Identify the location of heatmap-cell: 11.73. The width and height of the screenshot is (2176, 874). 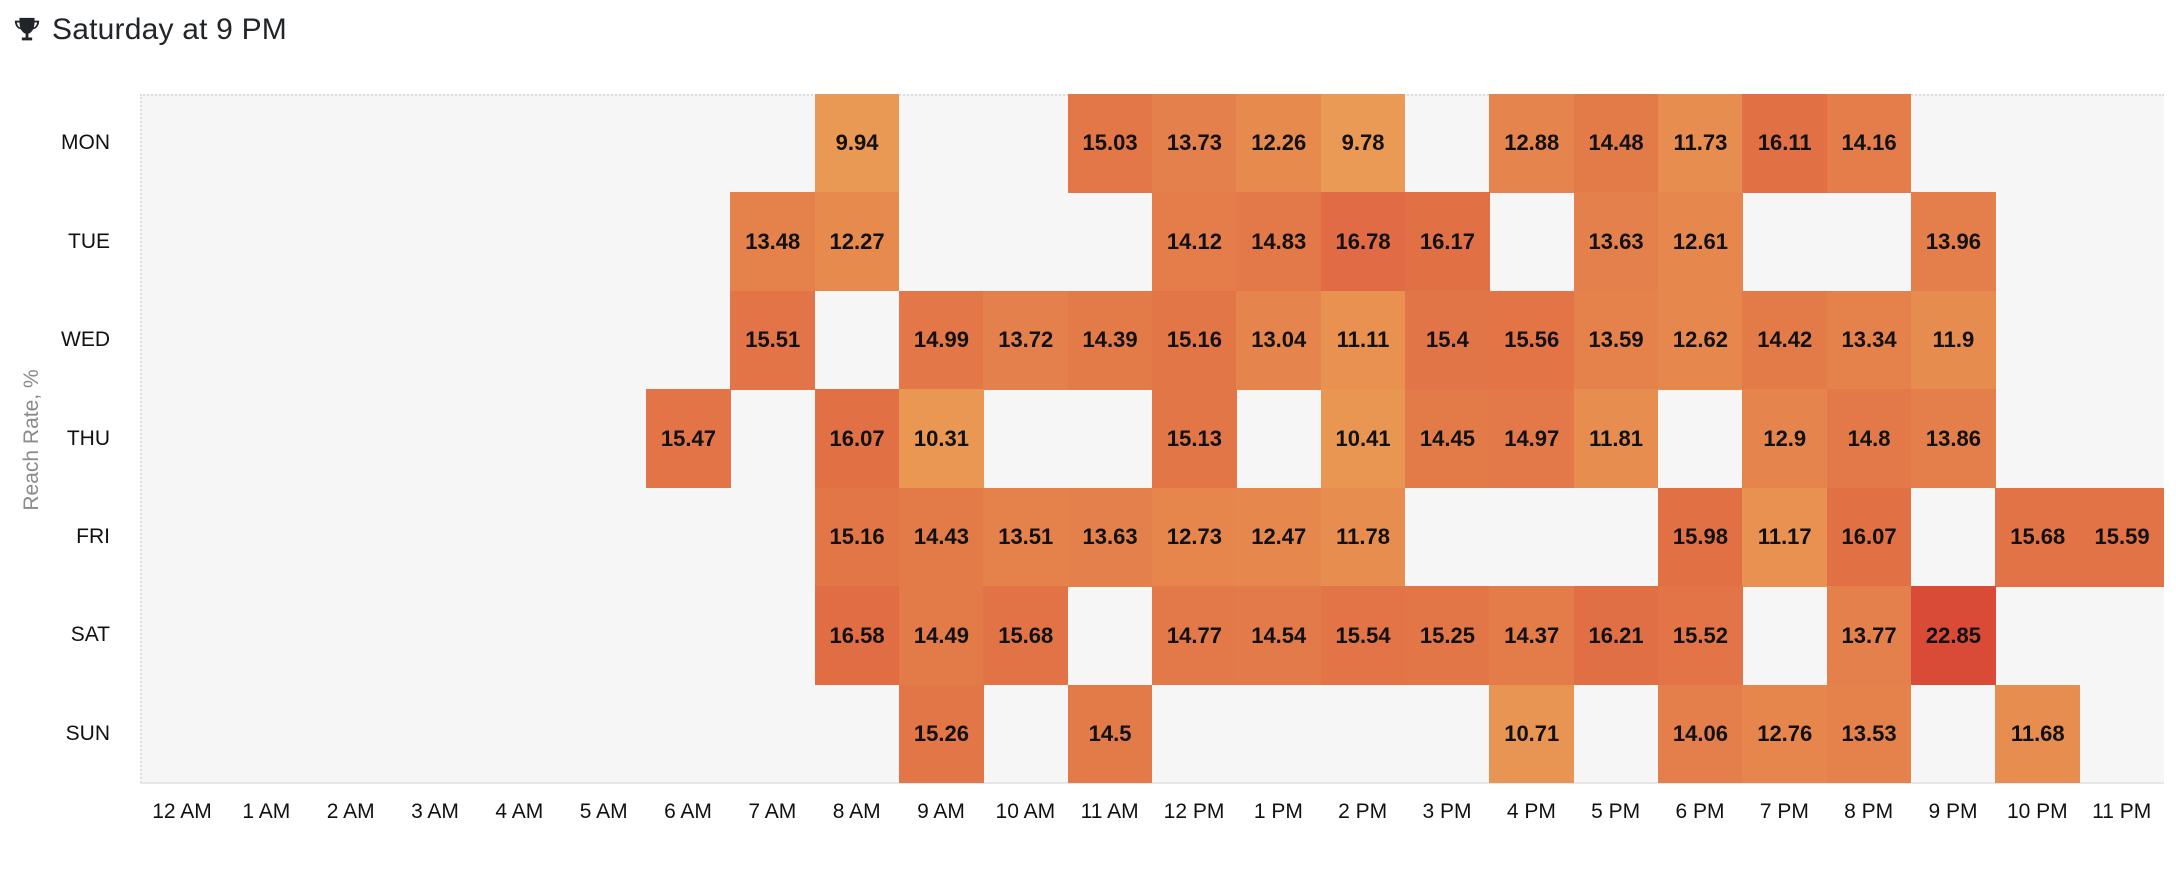
(1700, 143).